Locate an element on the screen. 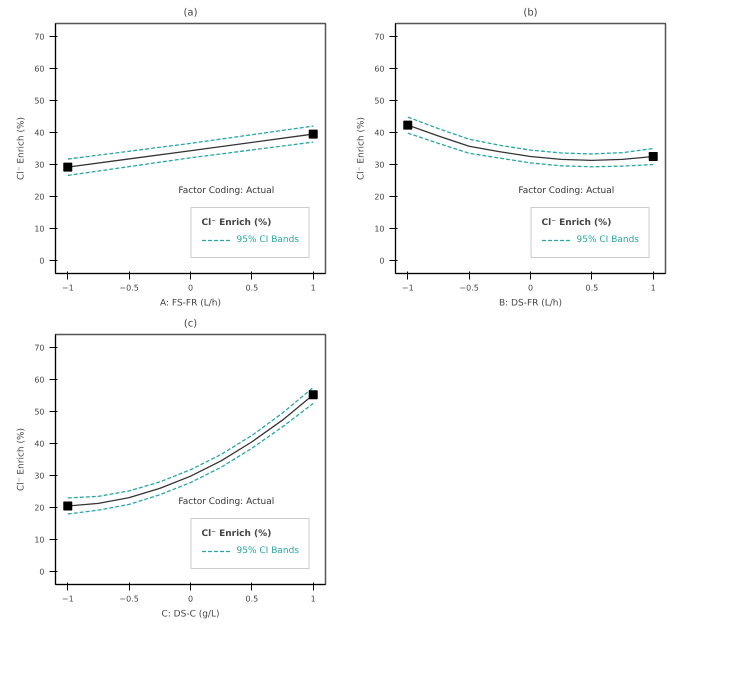 This screenshot has height=697, width=742. chart-title: (c) is located at coordinates (191, 324).